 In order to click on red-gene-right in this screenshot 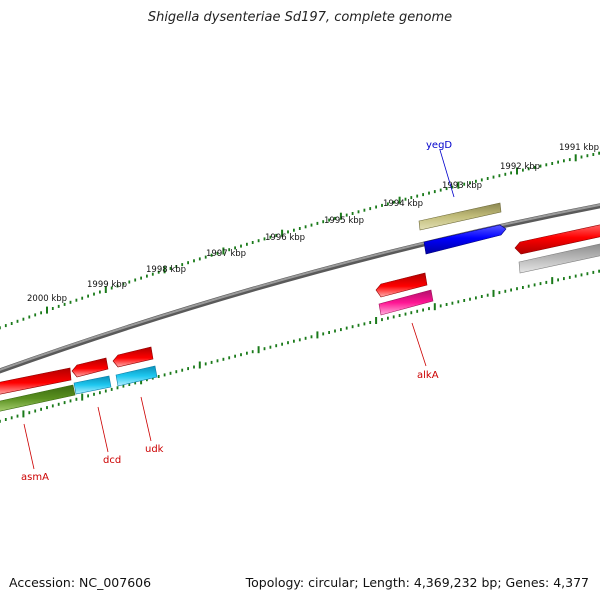, I will do `click(557, 239)`.